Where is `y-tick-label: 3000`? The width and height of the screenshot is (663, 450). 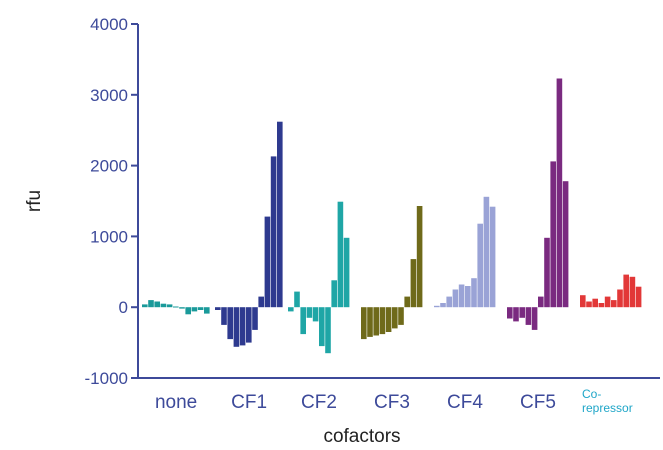
y-tick-label: 3000 is located at coordinates (109, 95).